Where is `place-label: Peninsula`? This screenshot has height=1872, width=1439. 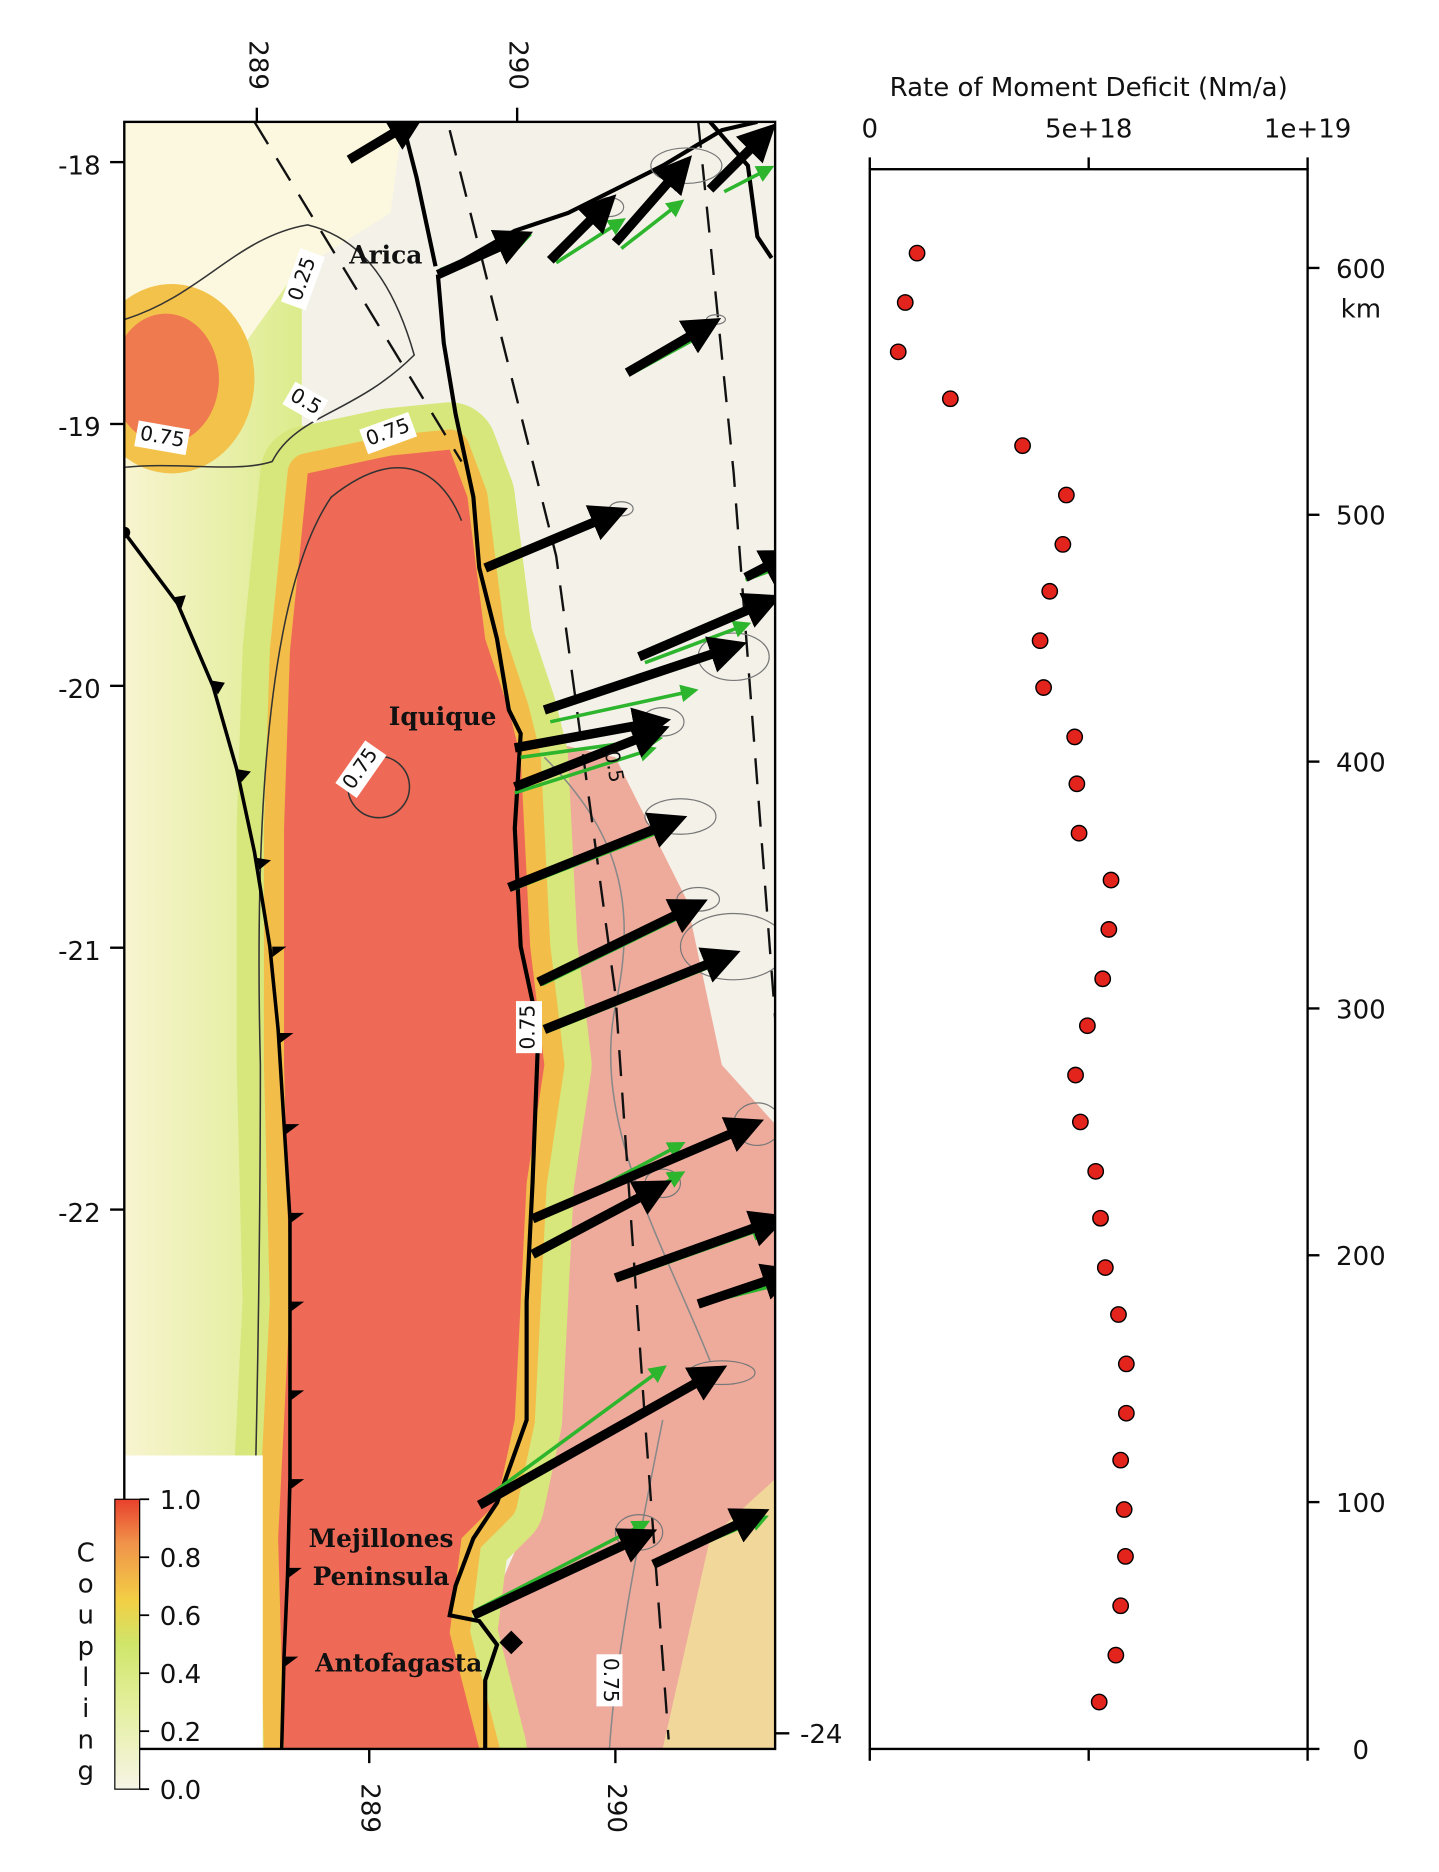 place-label: Peninsula is located at coordinates (381, 1576).